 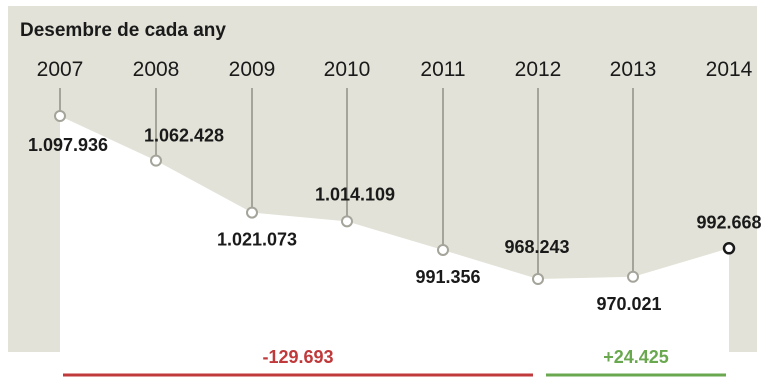 What do you see at coordinates (297, 357) in the screenshot?
I see `change-label-negative: -129.693` at bounding box center [297, 357].